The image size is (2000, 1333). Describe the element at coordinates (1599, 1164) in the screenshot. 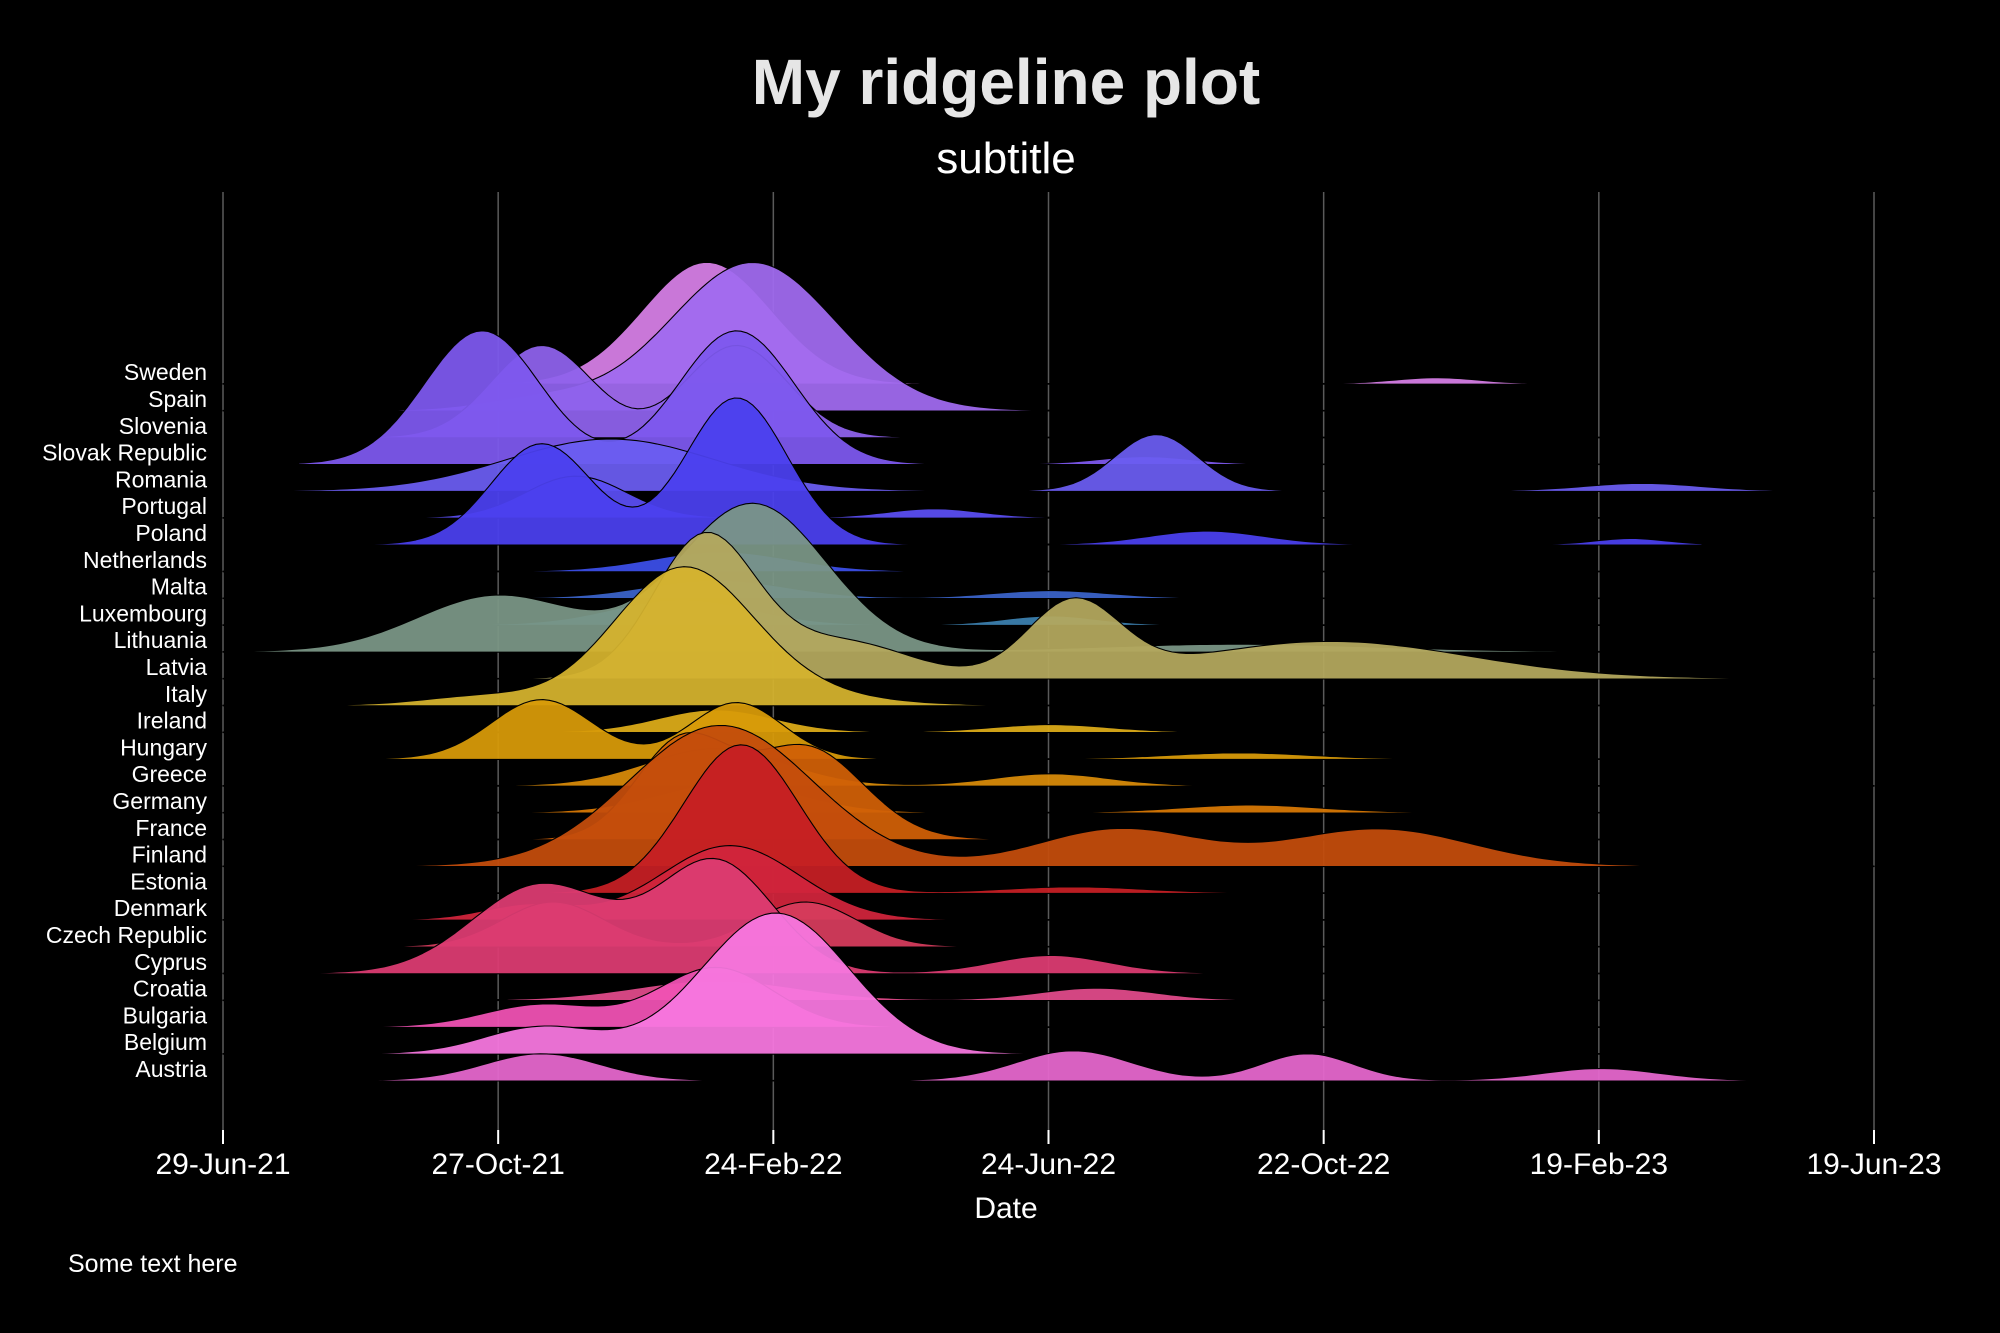

I see `x-tick-label: 19-Feb-23` at that location.